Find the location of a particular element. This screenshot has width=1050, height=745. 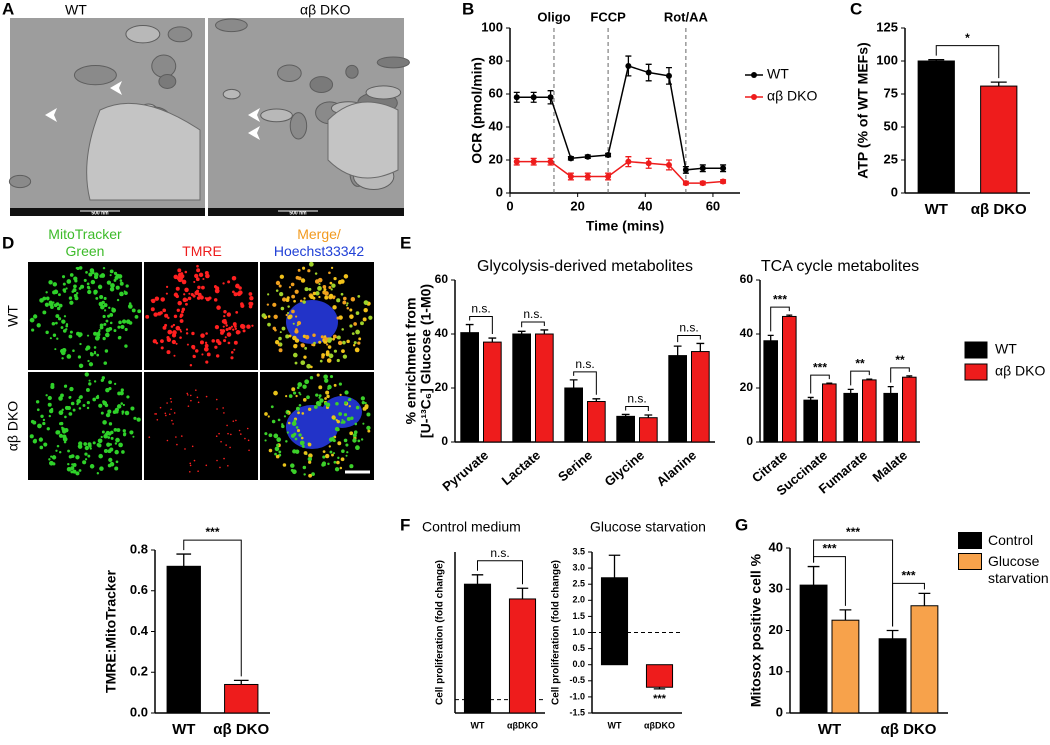

grid-gap is located at coordinates (201, 371).